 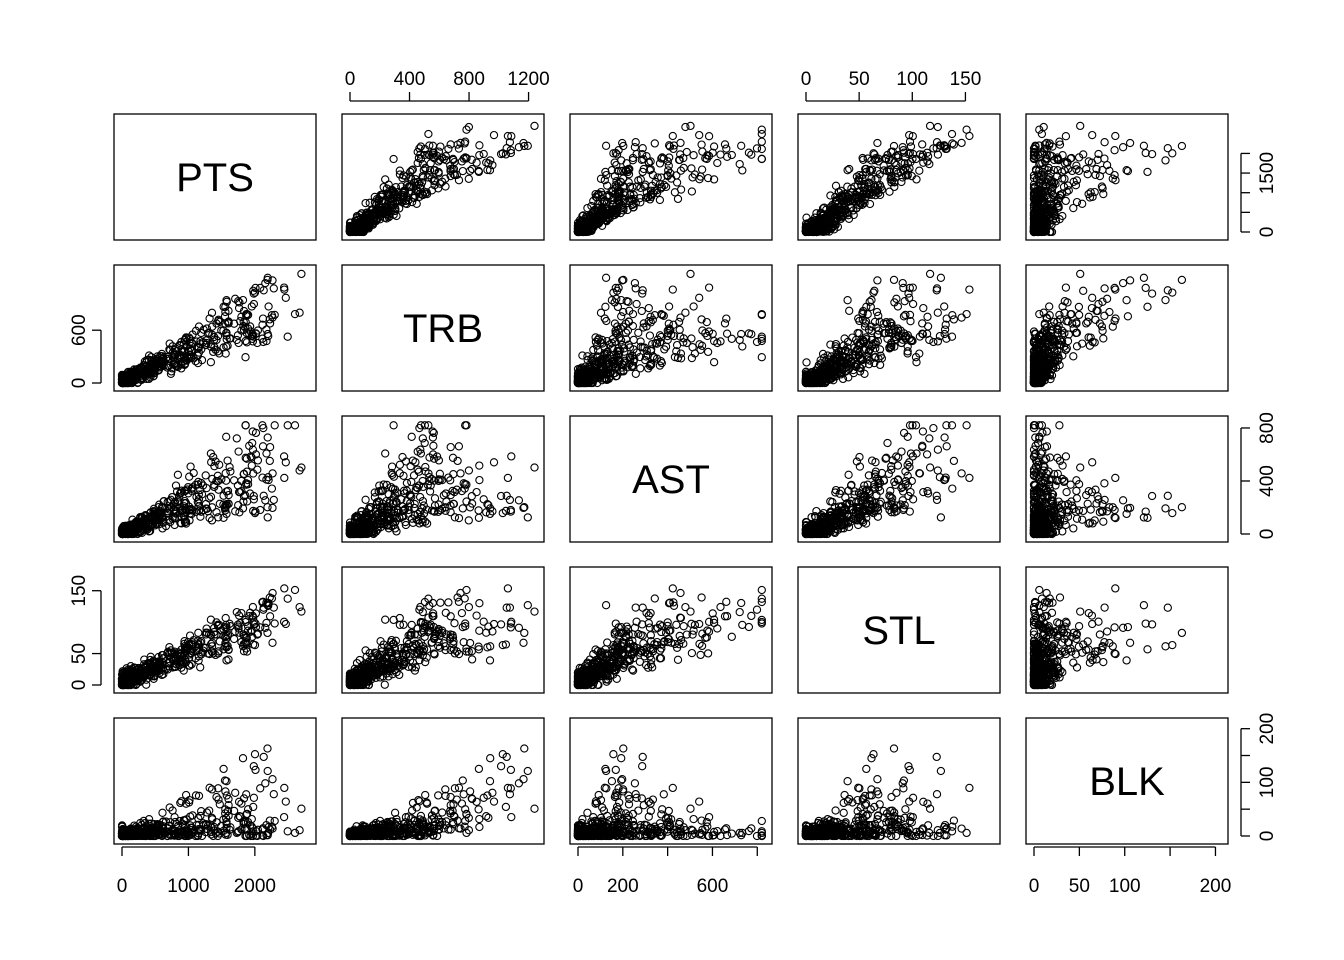 What do you see at coordinates (443, 177) in the screenshot?
I see `panel-frame` at bounding box center [443, 177].